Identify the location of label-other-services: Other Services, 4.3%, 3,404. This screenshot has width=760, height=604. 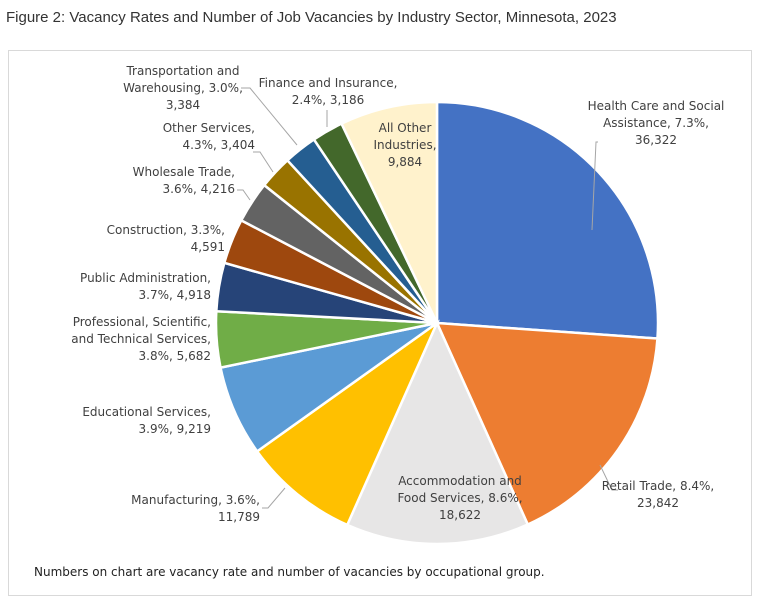
(208, 136).